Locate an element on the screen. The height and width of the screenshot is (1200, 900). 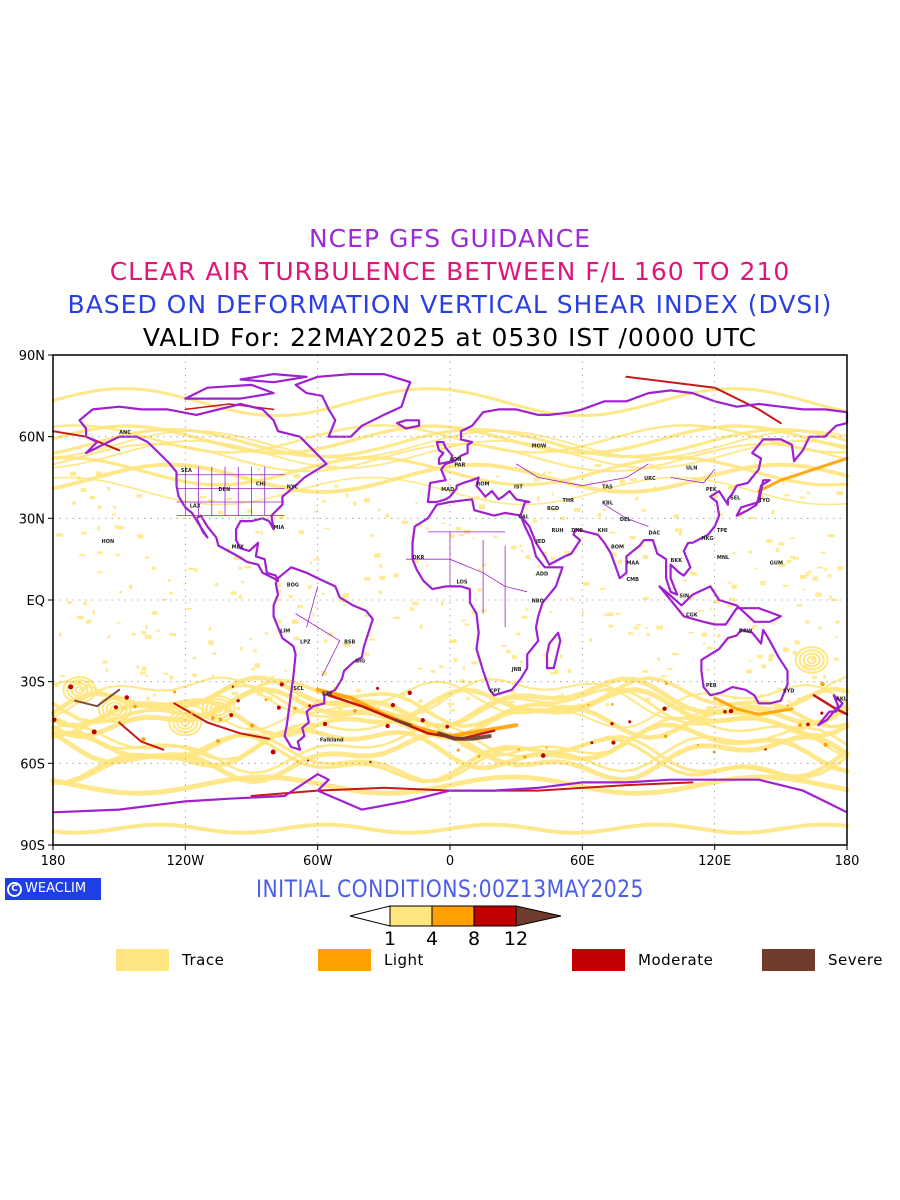
legend-item-light: Light is located at coordinates (371, 960).